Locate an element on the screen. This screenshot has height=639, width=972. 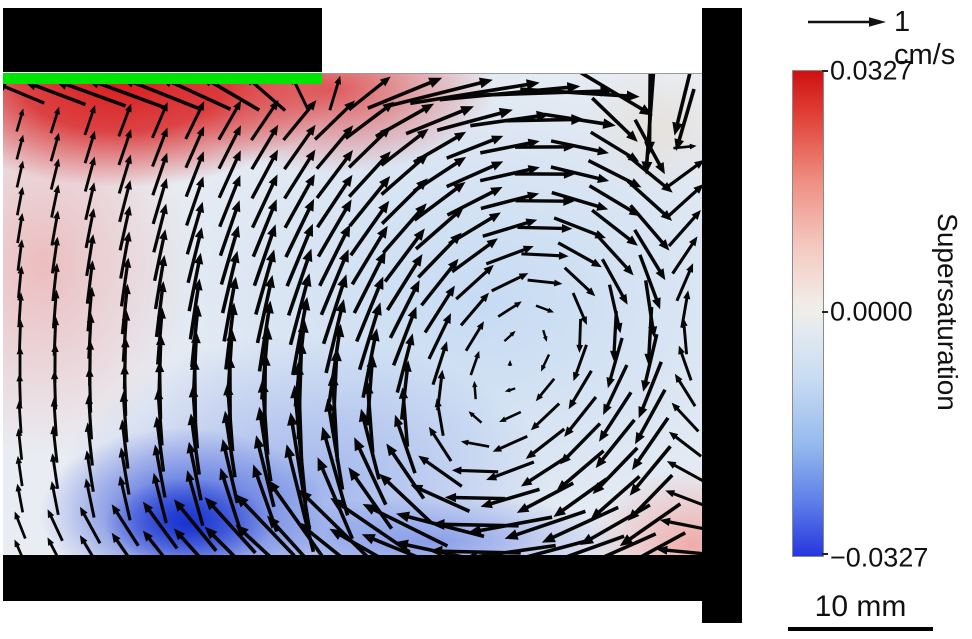
velocity-scale-arrow-icon is located at coordinates (847, 22).